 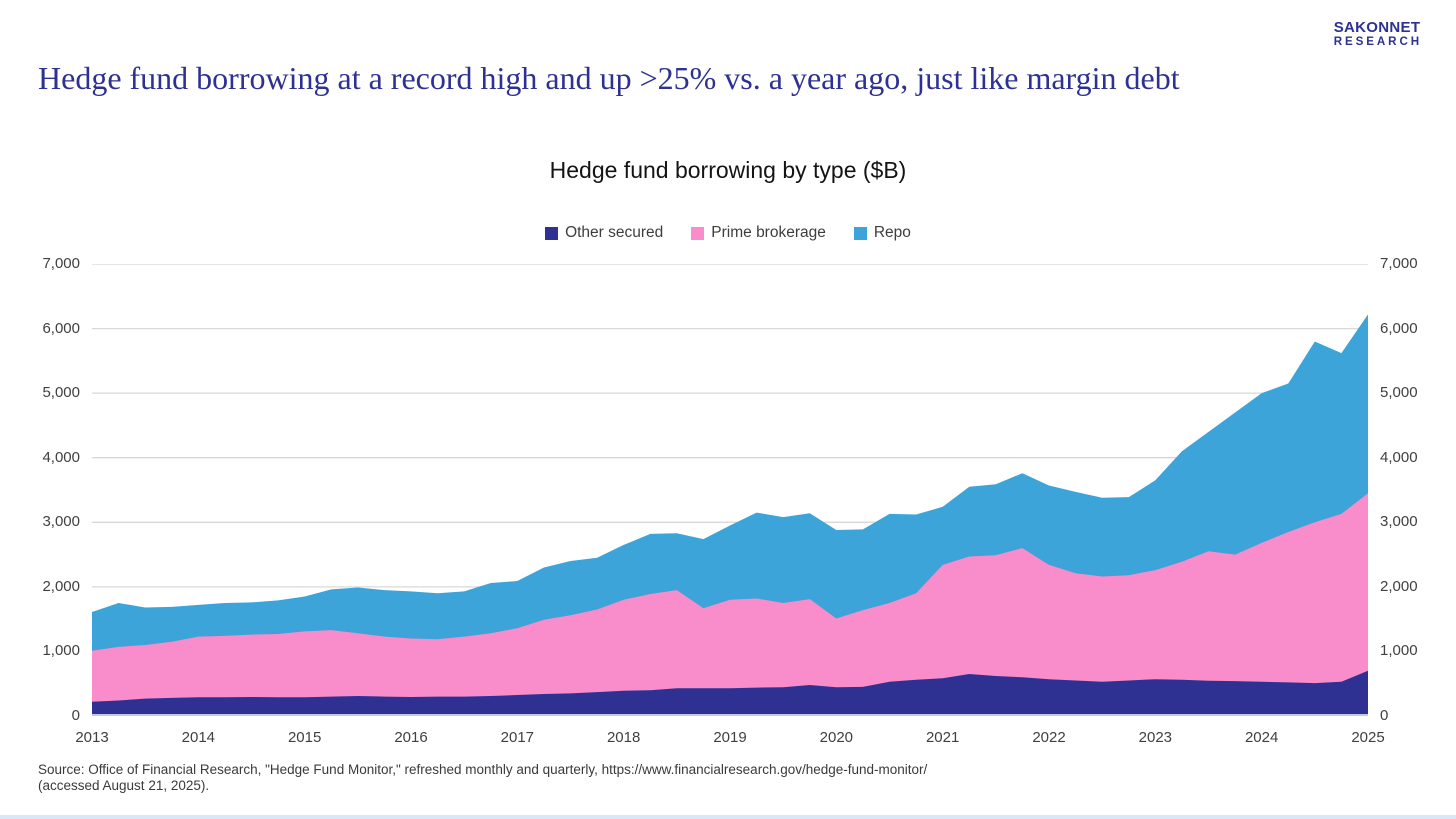 I want to click on y-tick-left: 2,000, so click(x=61, y=586).